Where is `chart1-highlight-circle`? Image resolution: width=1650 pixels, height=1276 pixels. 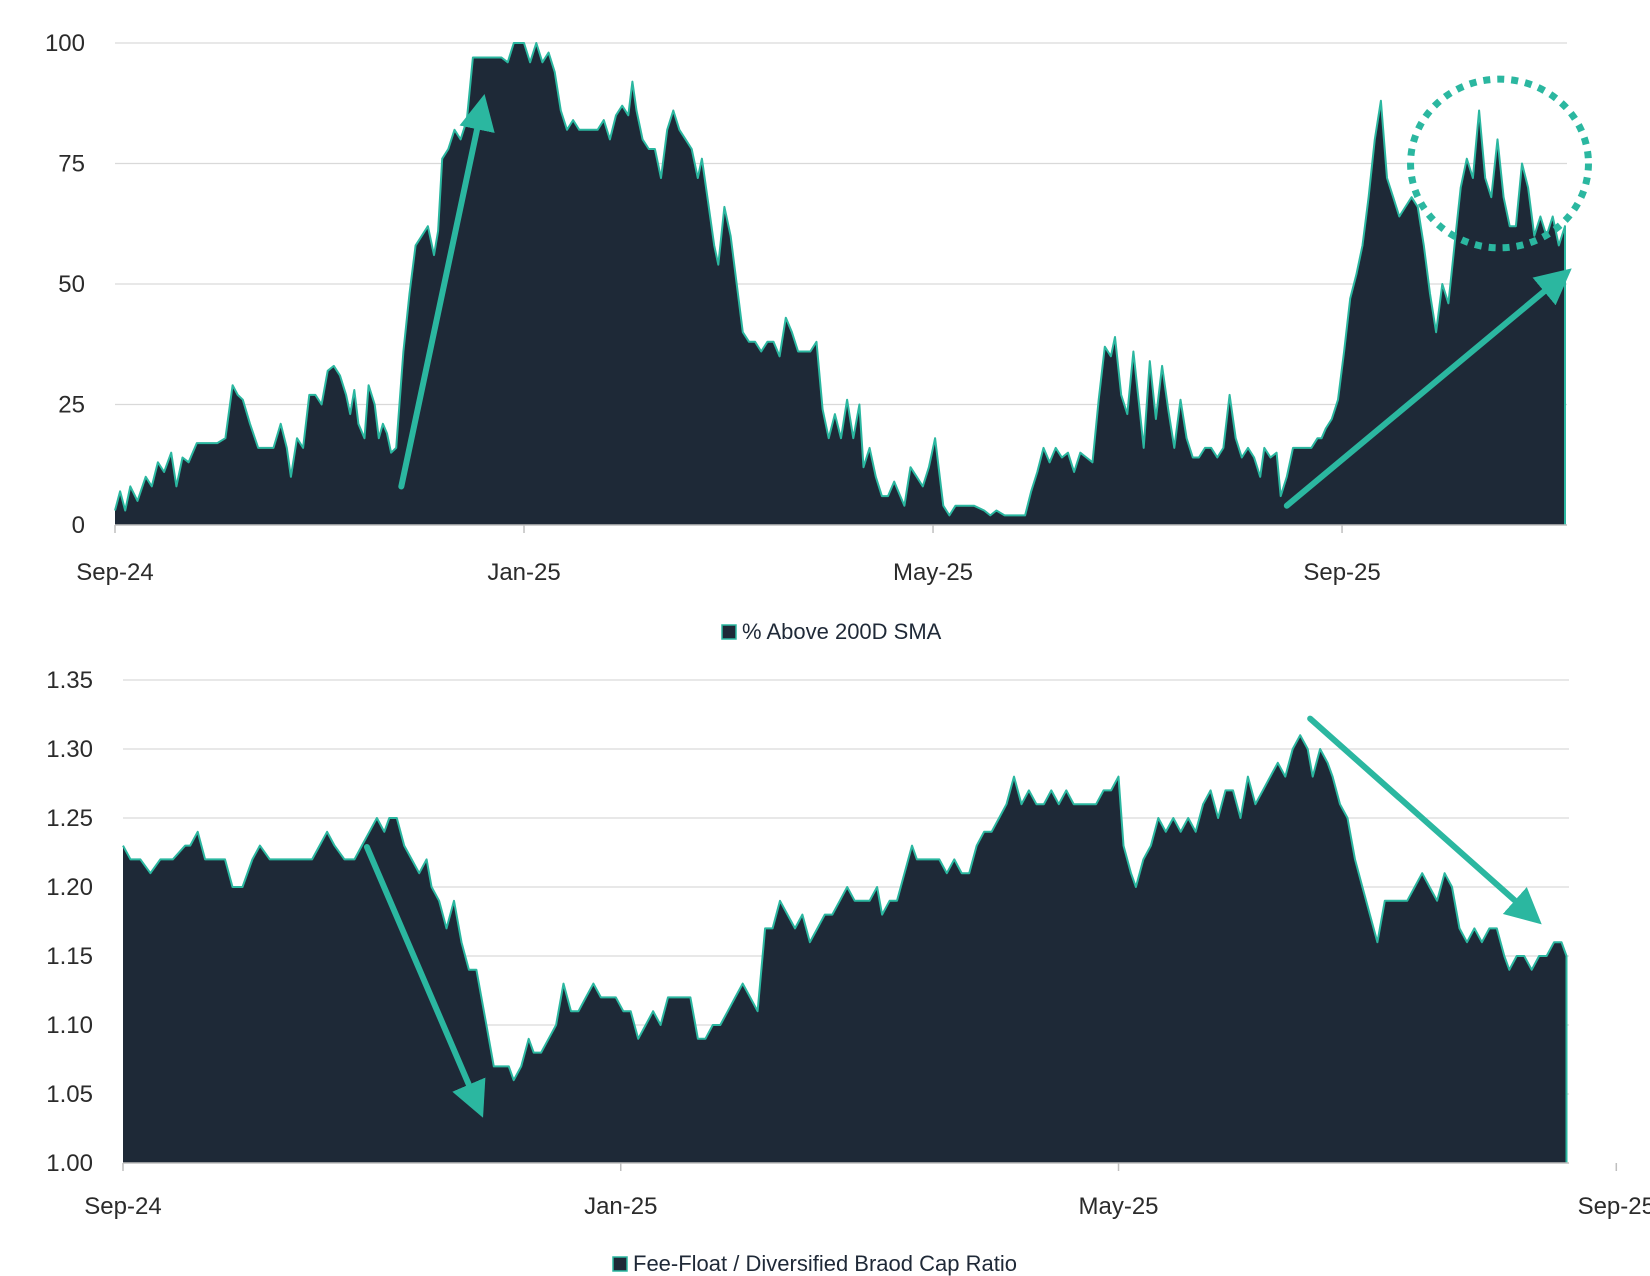
chart1-highlight-circle is located at coordinates (1499, 163).